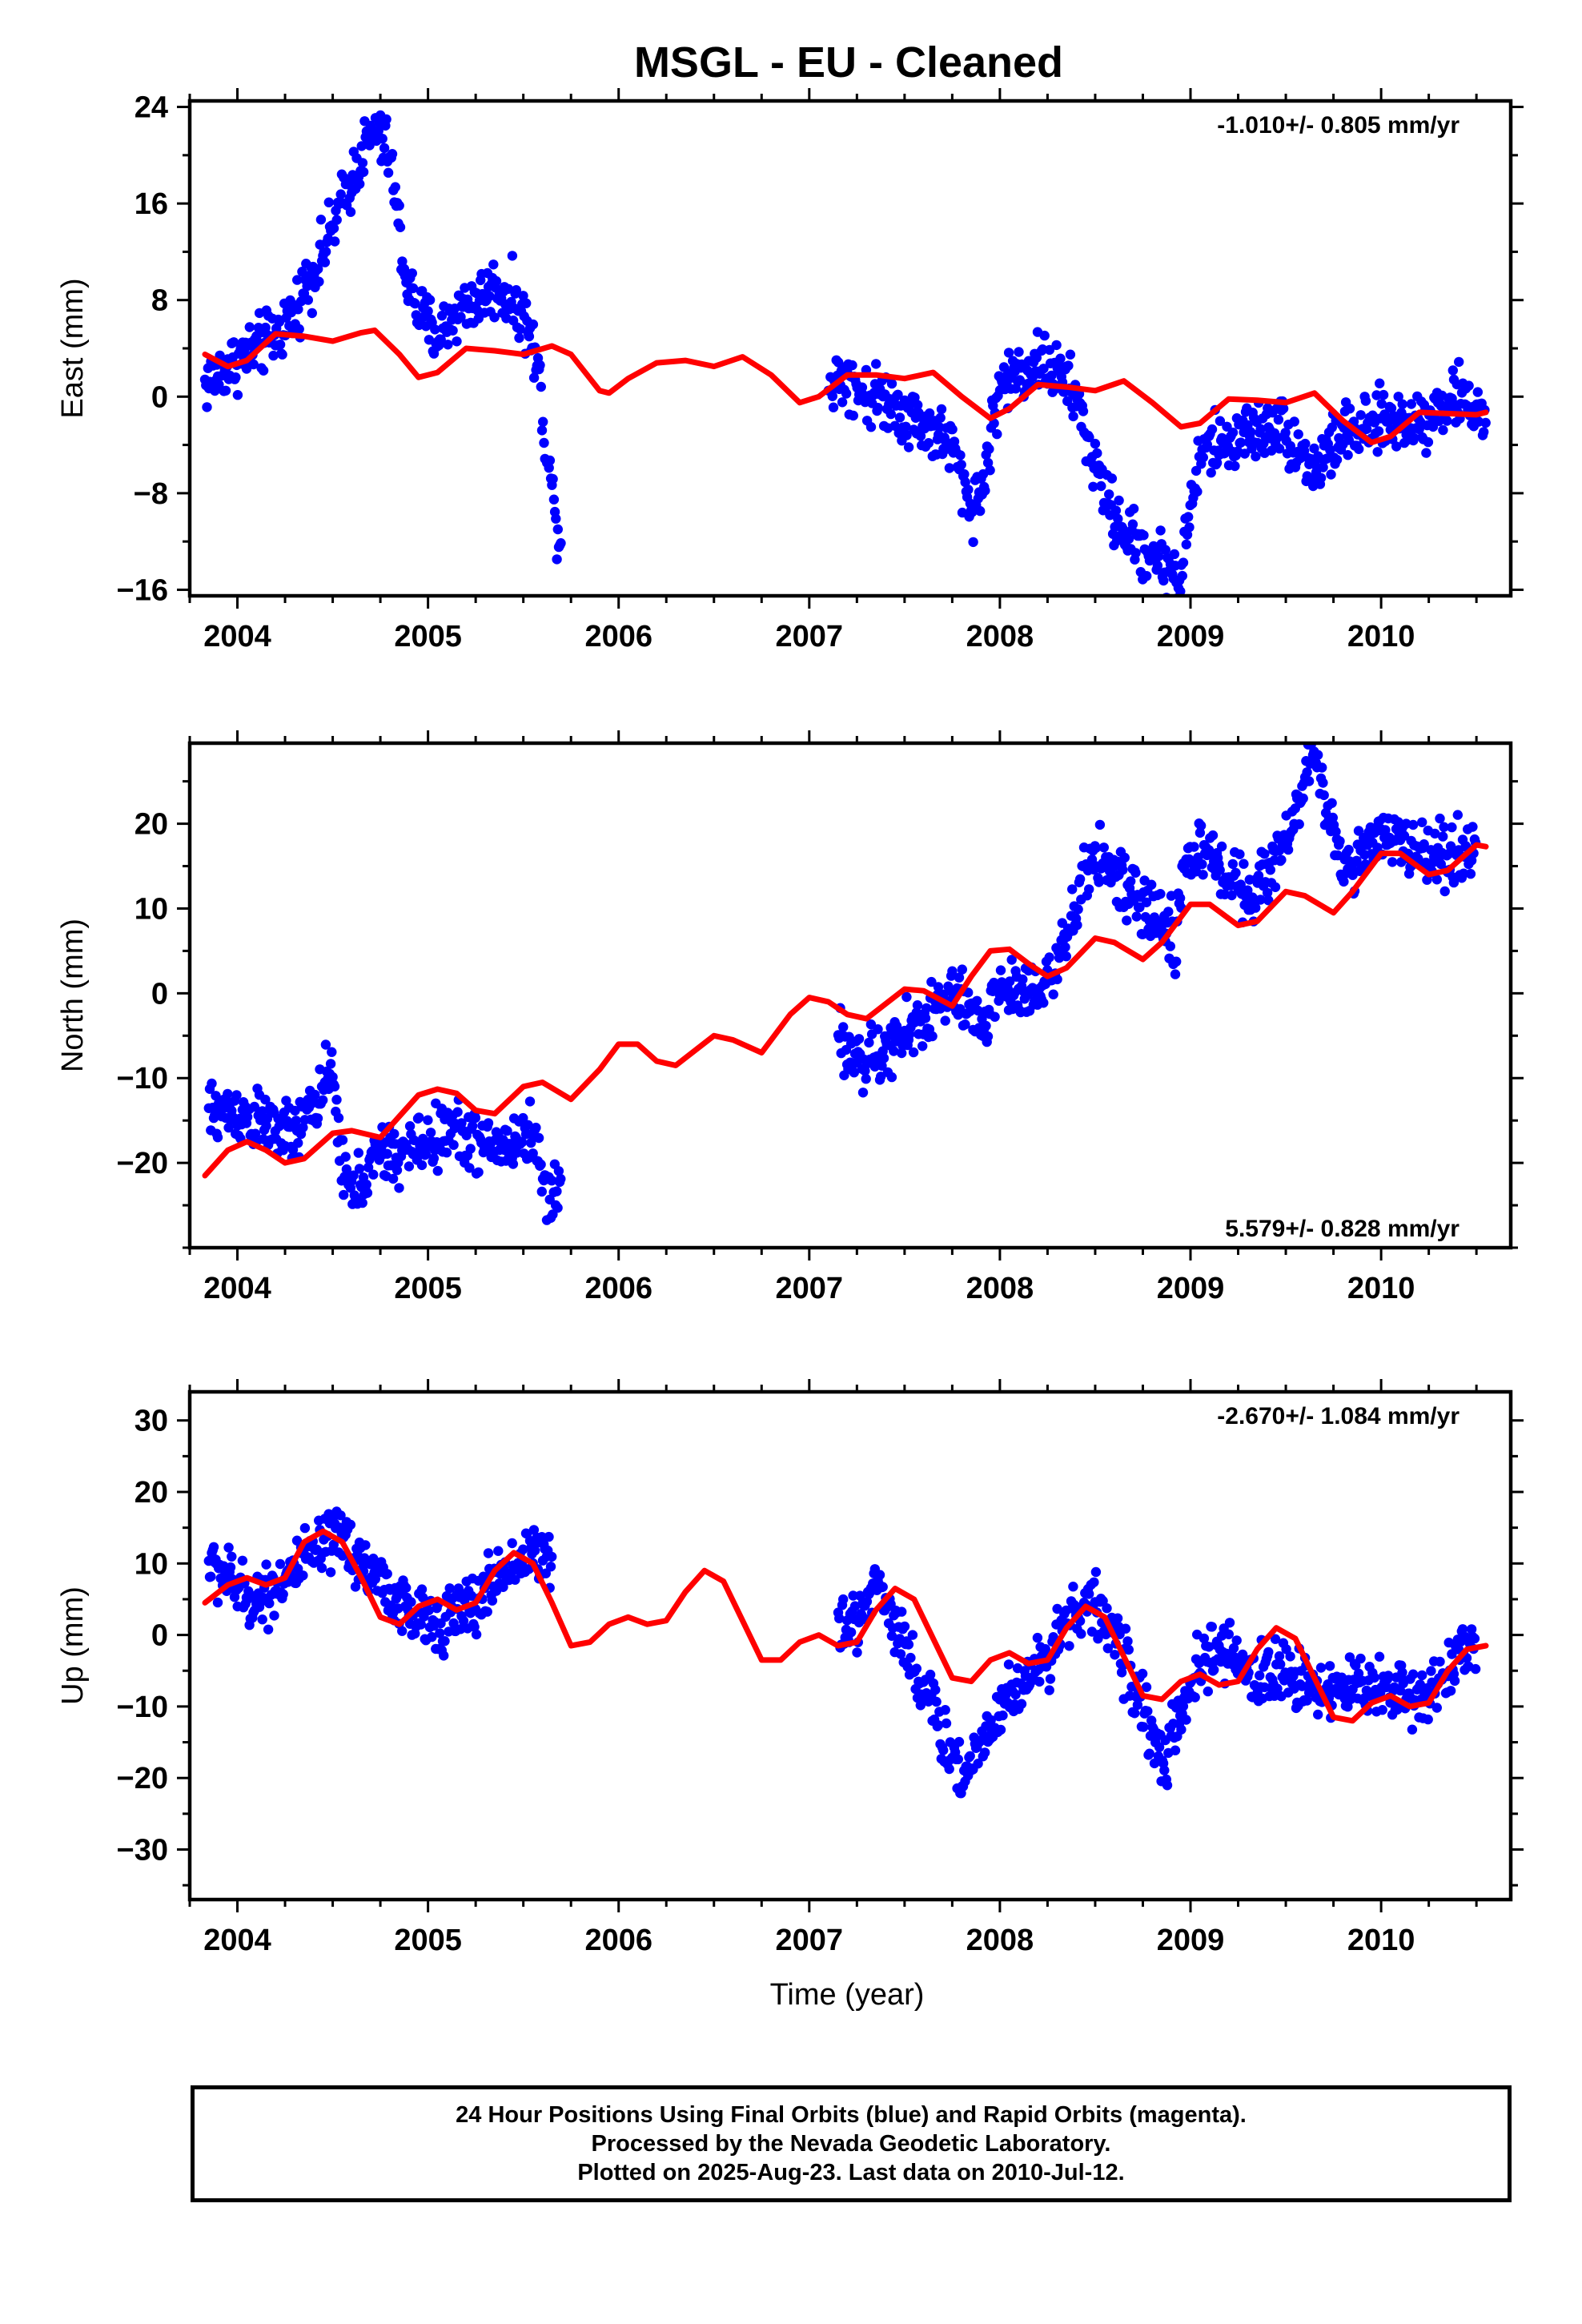  What do you see at coordinates (1000, 1940) in the screenshot?
I see `up-x-tick-label: 2008` at bounding box center [1000, 1940].